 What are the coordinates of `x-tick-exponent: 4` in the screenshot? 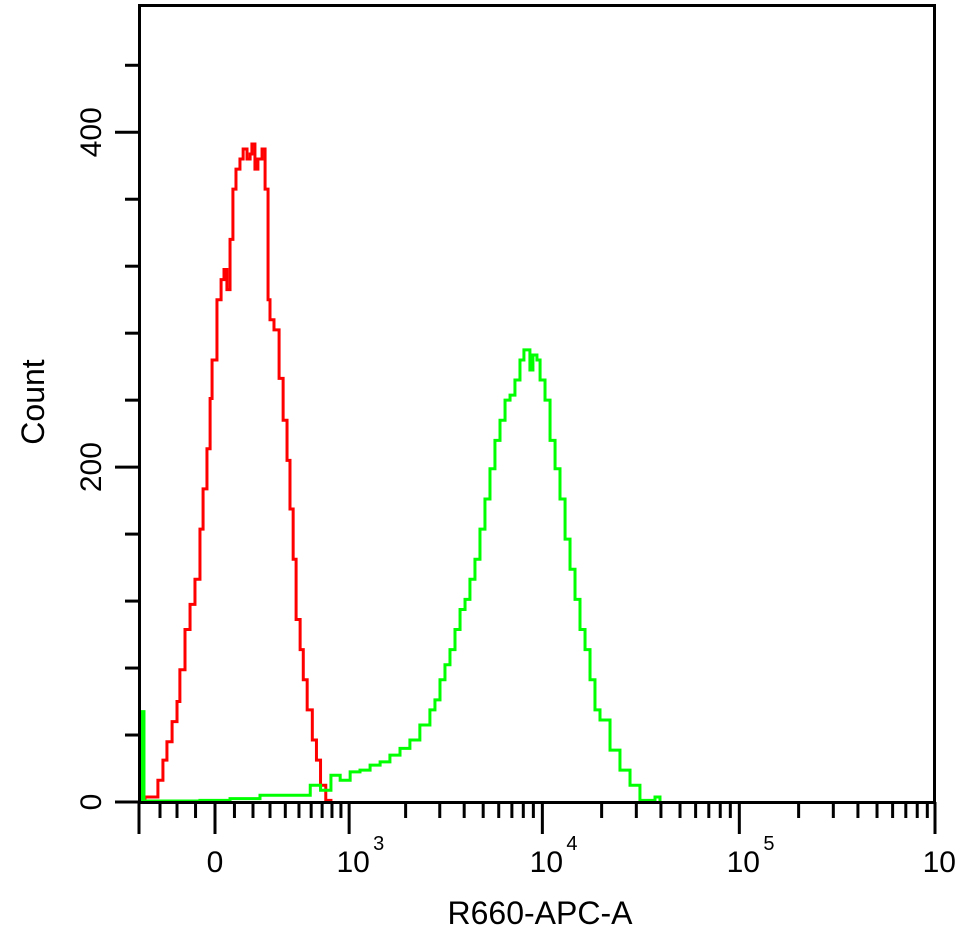 It's located at (571, 844).